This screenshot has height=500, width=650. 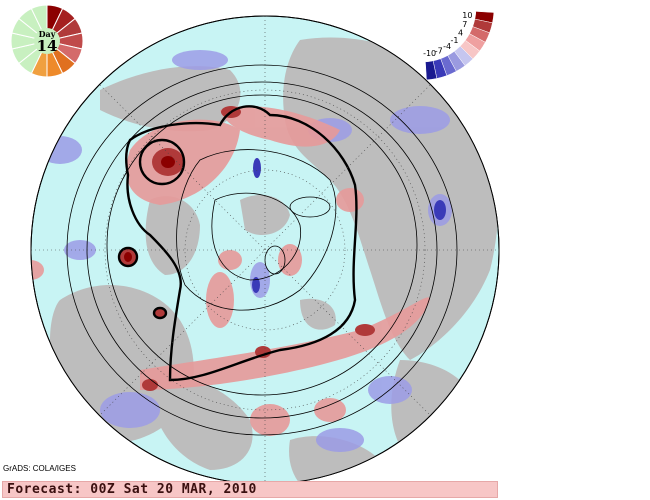 I want to click on legend-label: 4, so click(x=460, y=33).